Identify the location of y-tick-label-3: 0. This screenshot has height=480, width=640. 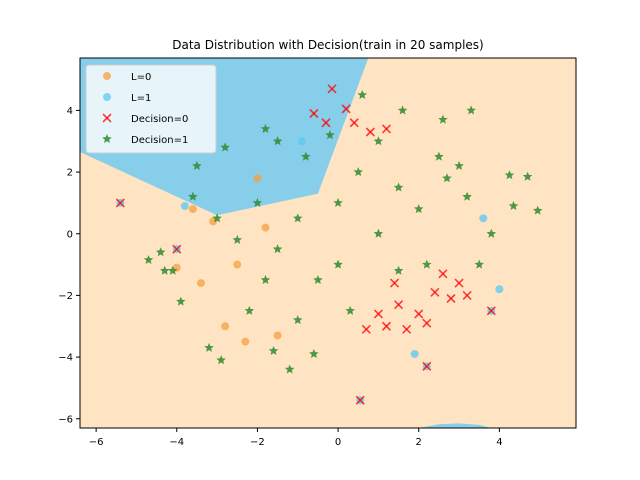
(70, 234).